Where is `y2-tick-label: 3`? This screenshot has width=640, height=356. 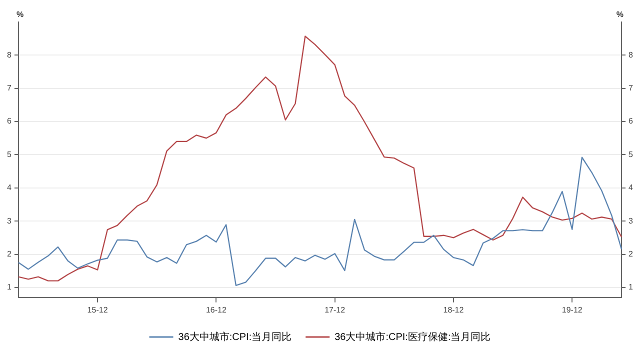 y2-tick-label: 3 is located at coordinates (631, 221).